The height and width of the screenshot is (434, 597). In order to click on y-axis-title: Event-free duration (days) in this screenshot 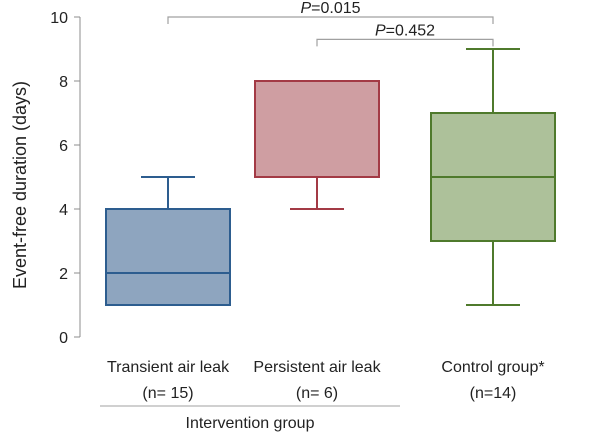, I will do `click(20, 185)`.